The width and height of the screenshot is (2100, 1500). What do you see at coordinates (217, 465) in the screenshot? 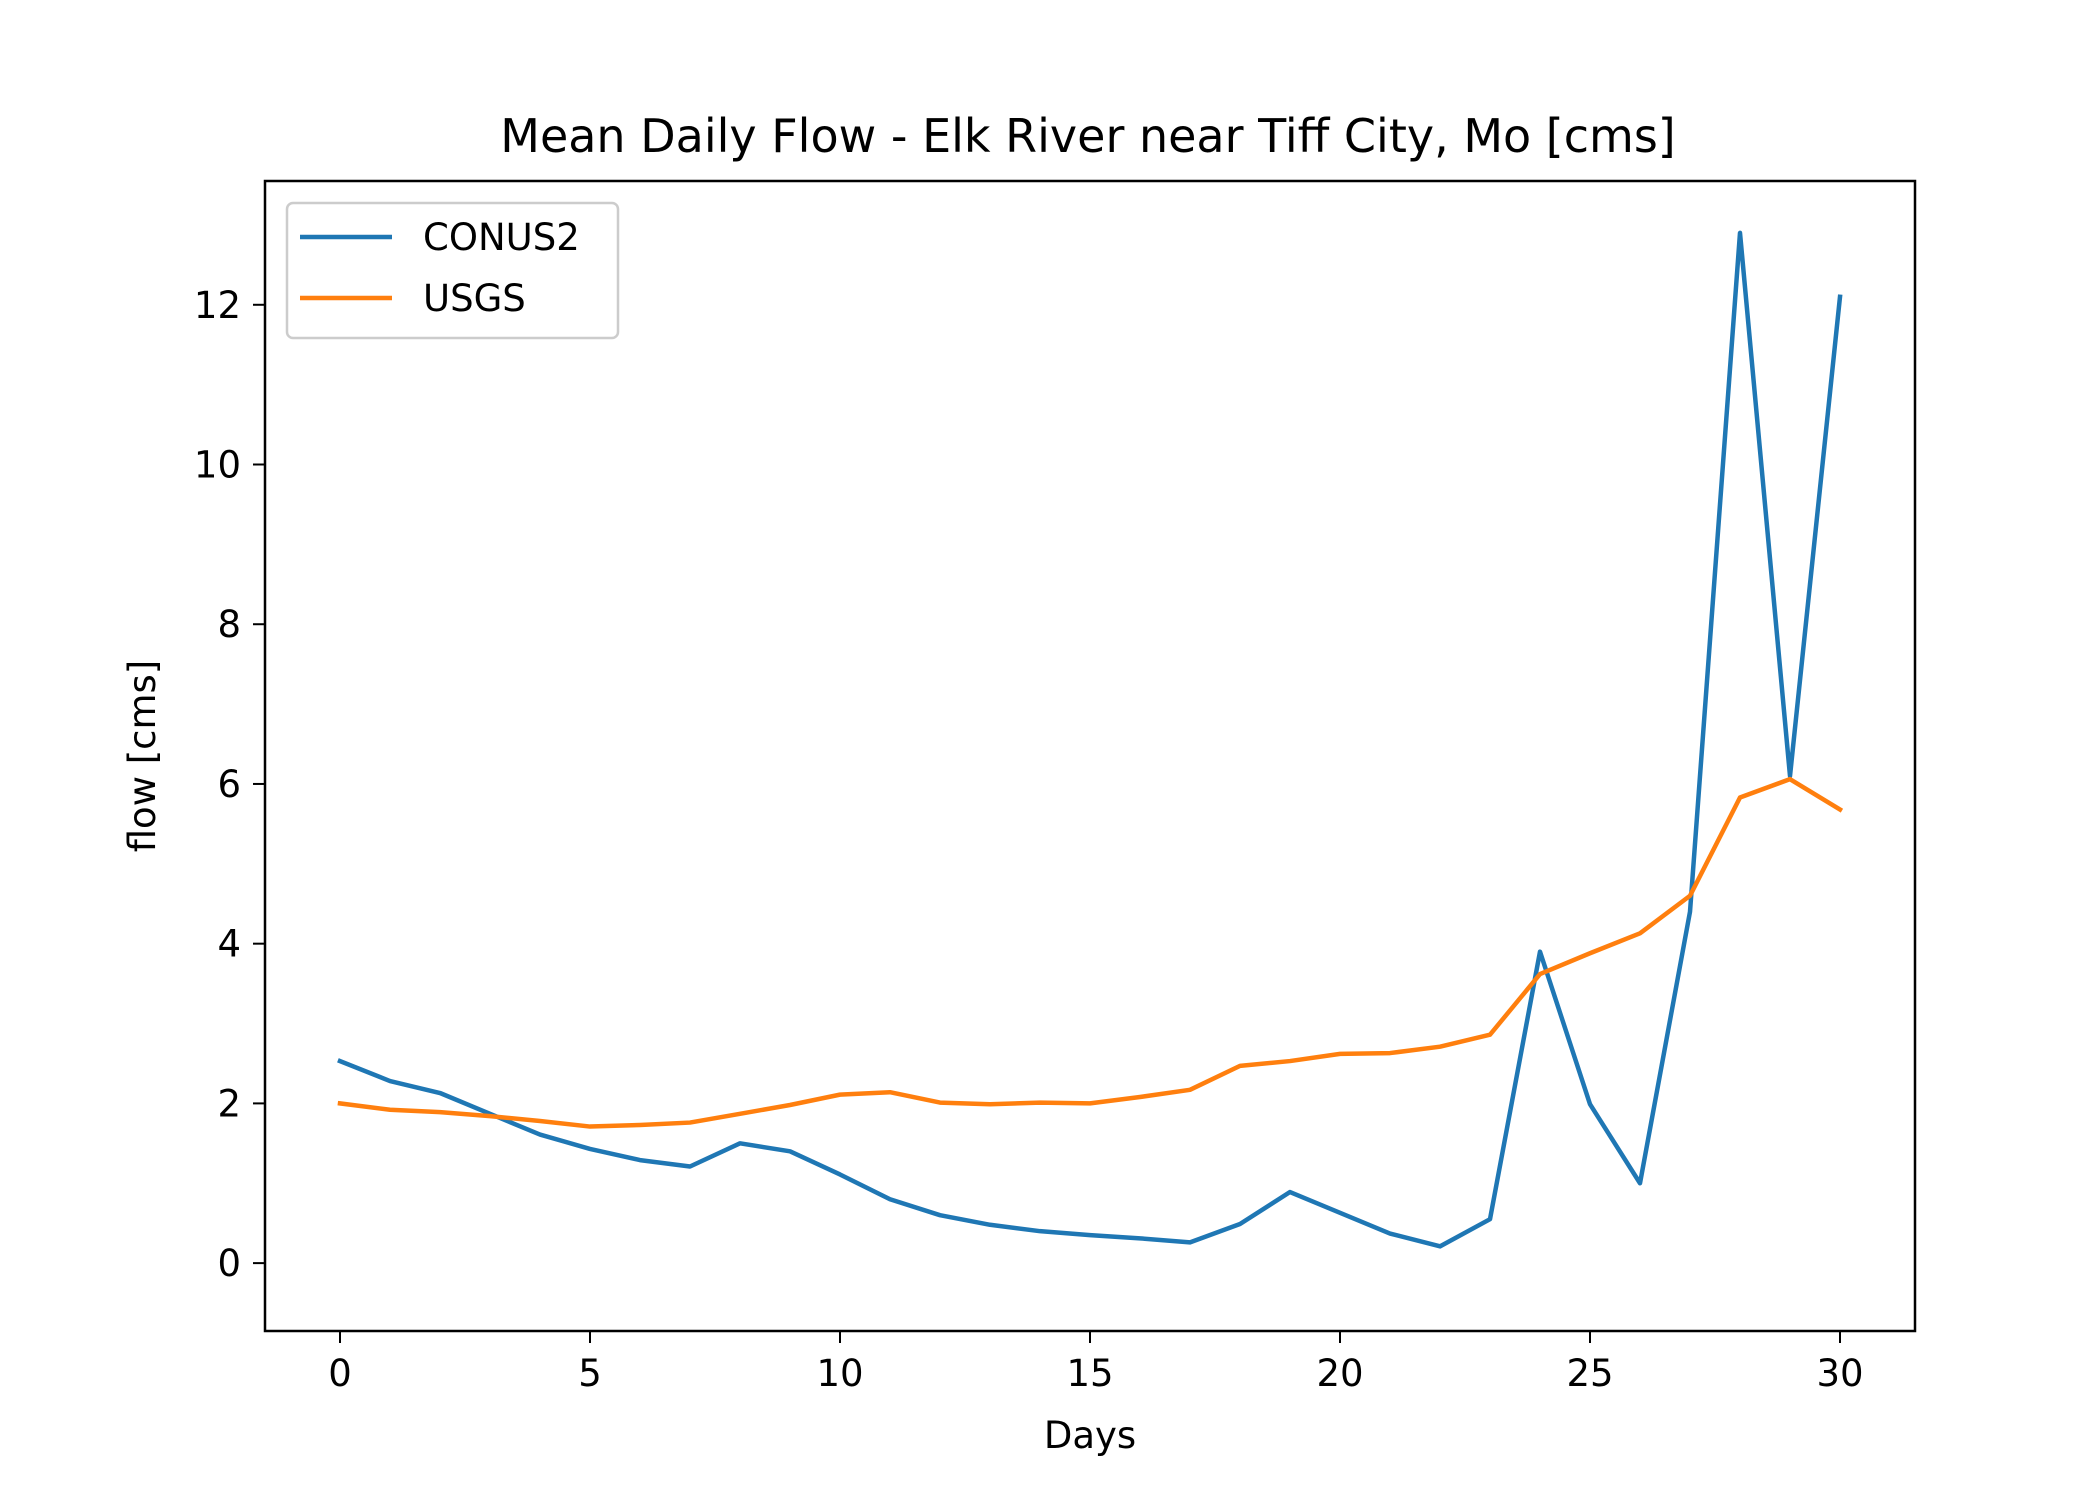
I see `y-tick-label: 10` at bounding box center [217, 465].